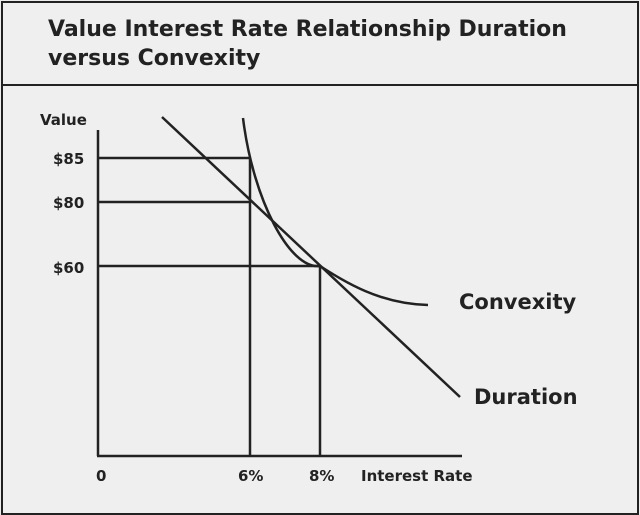 Image resolution: width=640 pixels, height=515 pixels. Describe the element at coordinates (68, 203) in the screenshot. I see `y-tick-80: $80` at that location.